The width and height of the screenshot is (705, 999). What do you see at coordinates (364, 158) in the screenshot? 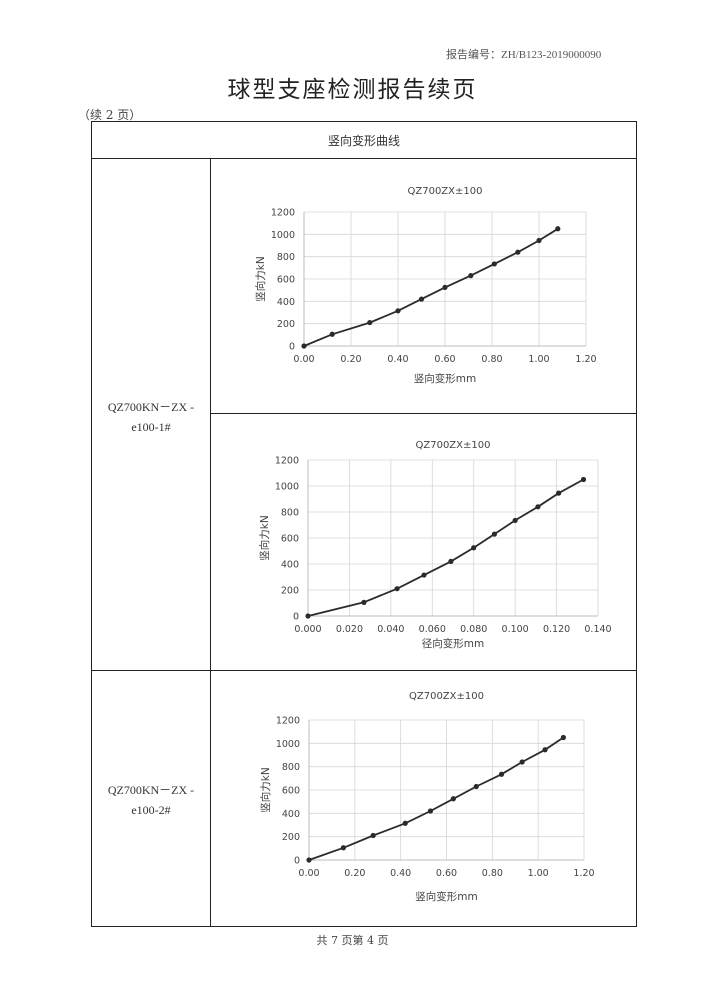
I see `table-divider-header` at bounding box center [364, 158].